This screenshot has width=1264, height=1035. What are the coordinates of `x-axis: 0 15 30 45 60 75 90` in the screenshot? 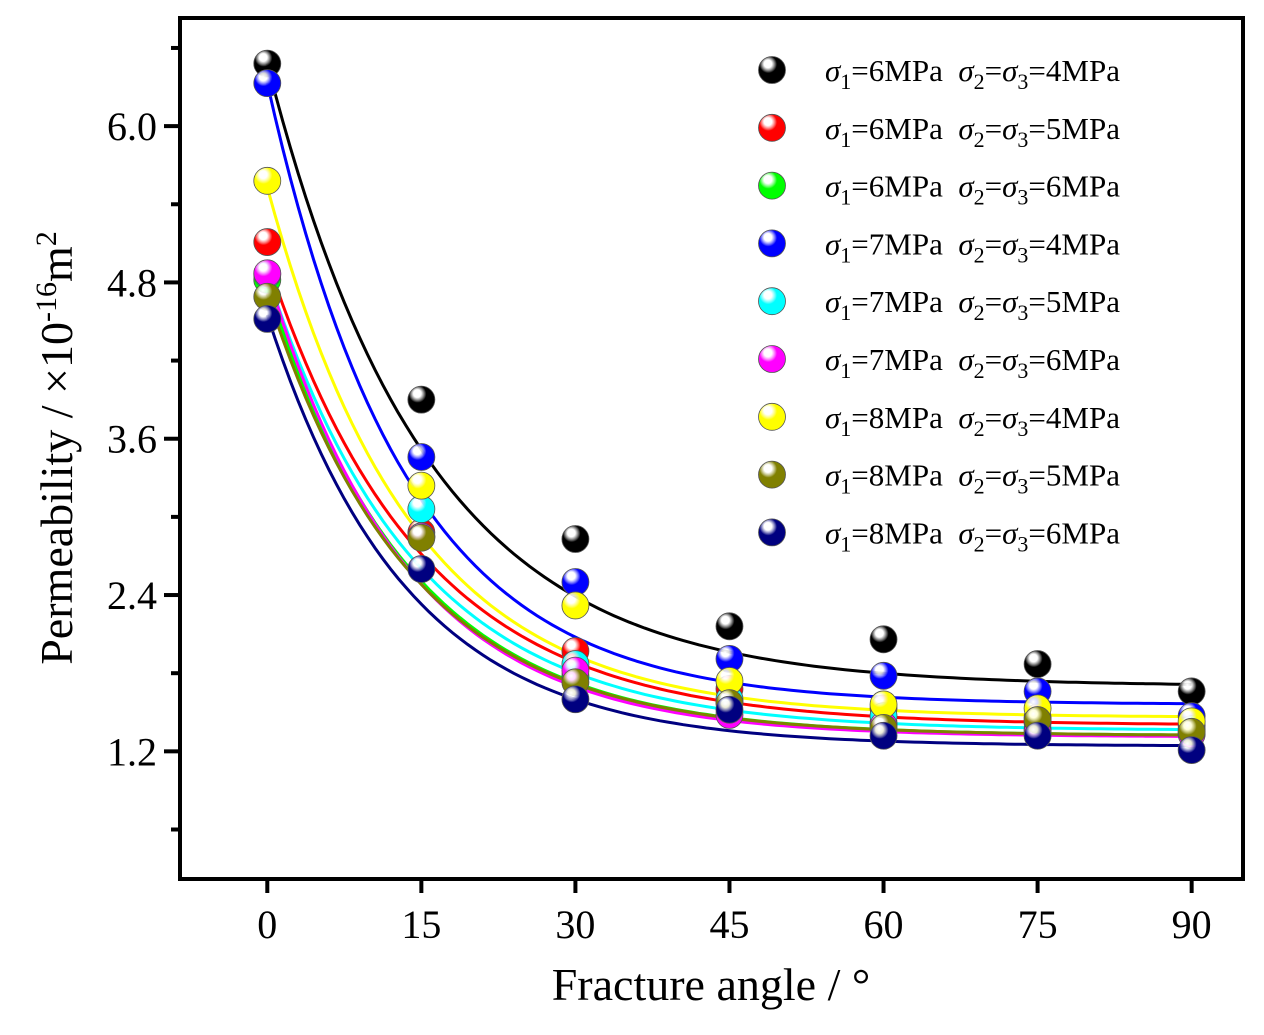 It's located at (734, 913).